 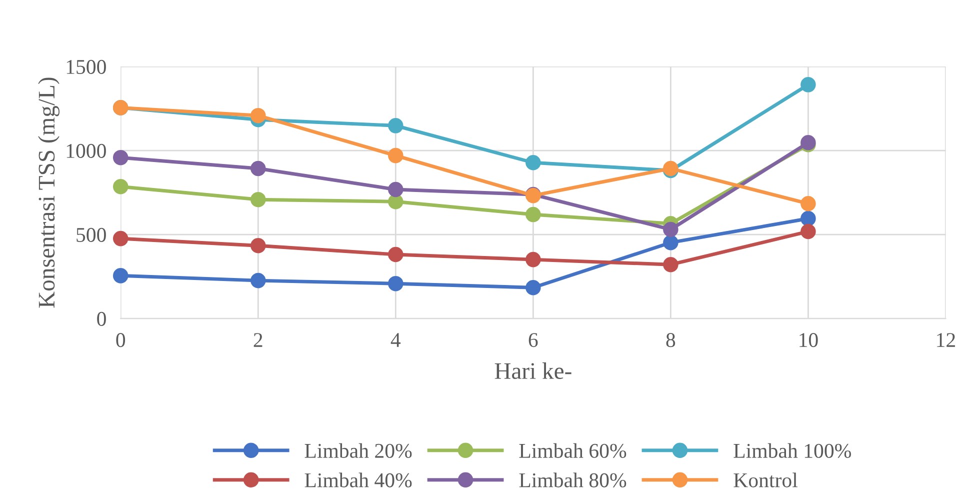 I want to click on x-tick-label: 8, so click(x=671, y=340).